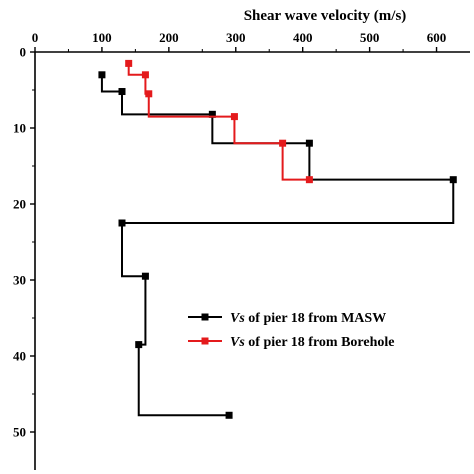  Describe the element at coordinates (24, 242) in the screenshot. I see `y-axis-ticks: 0 10 20 30 40 50` at that location.